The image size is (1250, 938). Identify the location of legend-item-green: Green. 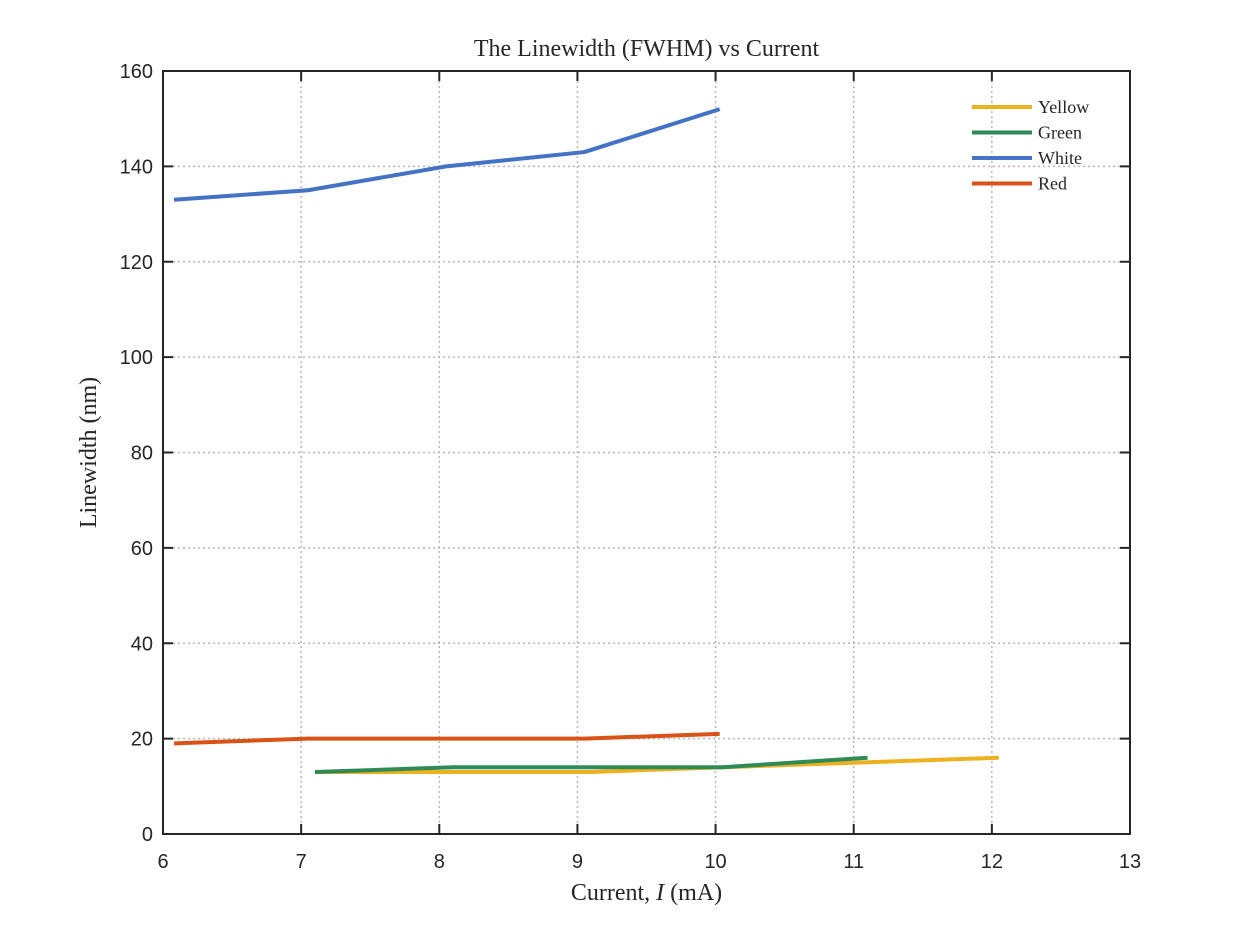
(1027, 133).